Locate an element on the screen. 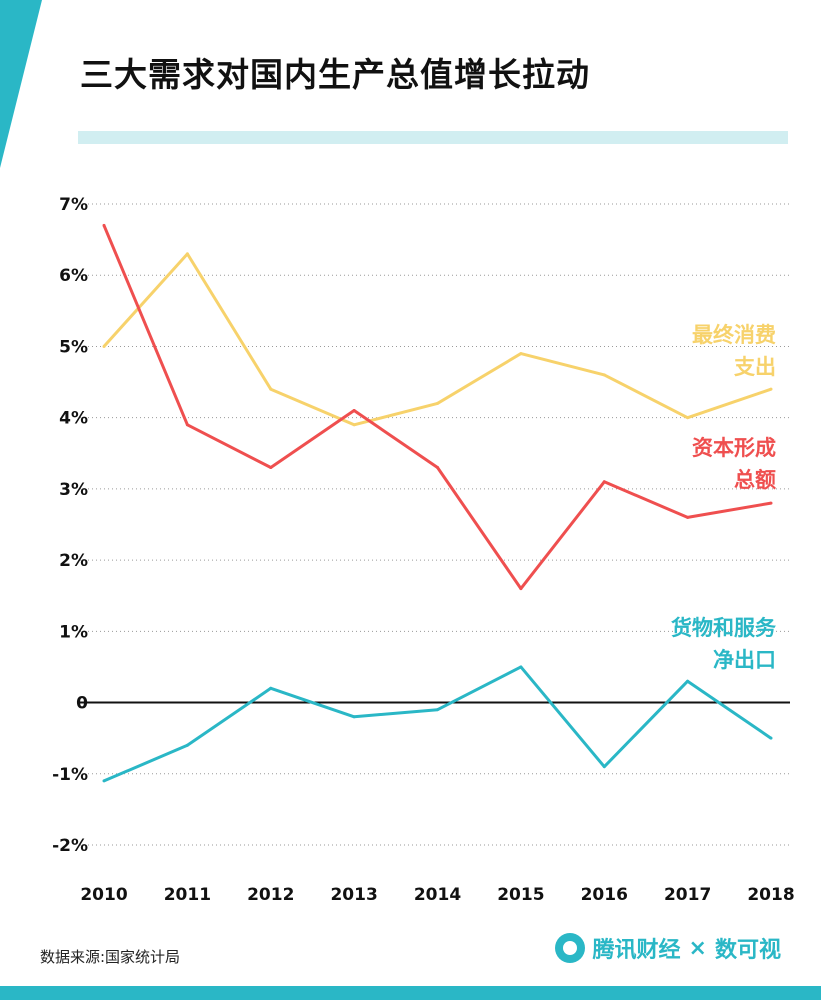 The height and width of the screenshot is (1000, 821). y-tick-label: -2% is located at coordinates (70, 846).